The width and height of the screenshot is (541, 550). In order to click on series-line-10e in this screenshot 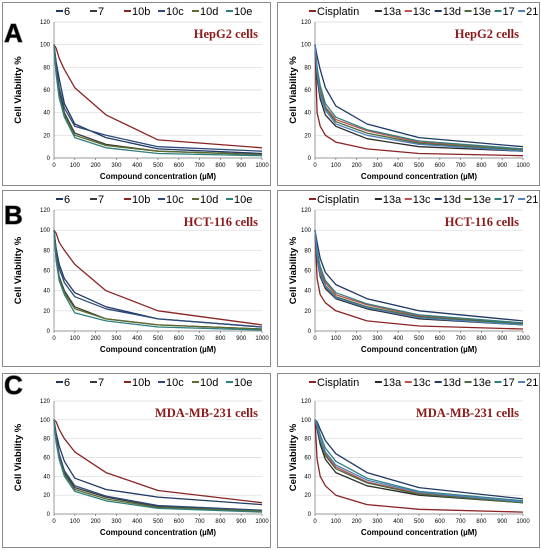, I will do `click(158, 100)`.